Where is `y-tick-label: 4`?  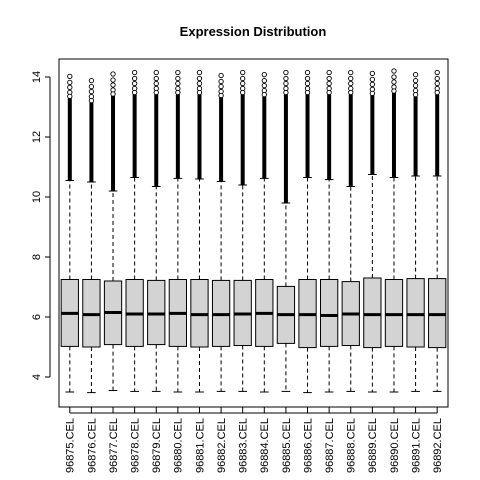
y-tick-label: 4 is located at coordinates (37, 377).